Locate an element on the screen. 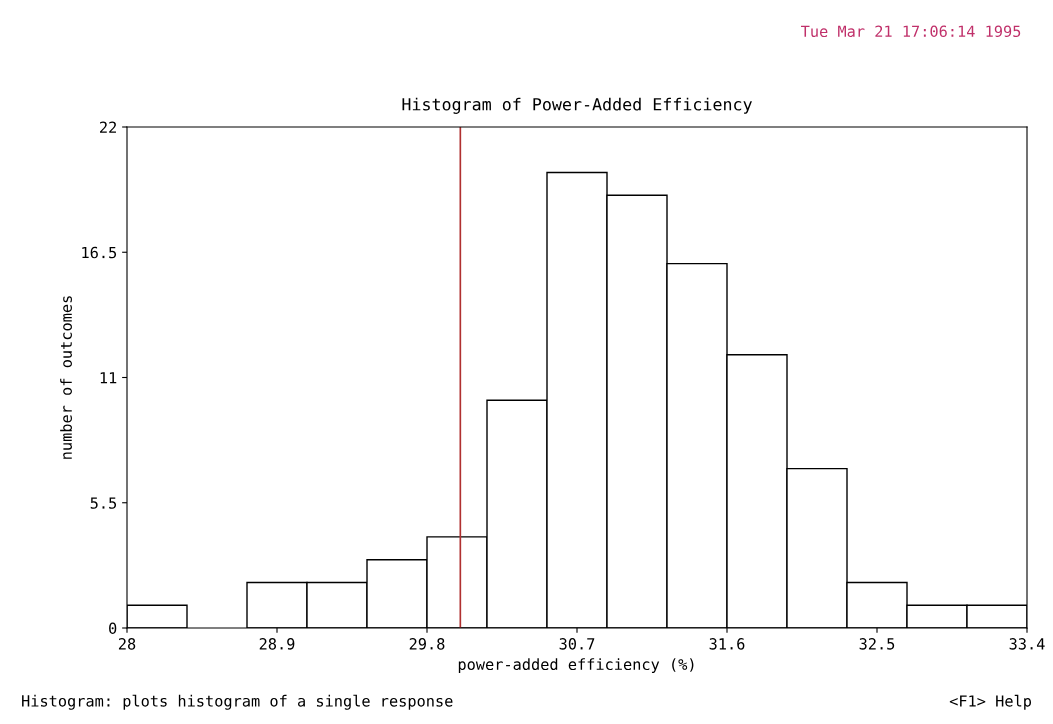  y-tick-label: 5.5 is located at coordinates (103, 503).